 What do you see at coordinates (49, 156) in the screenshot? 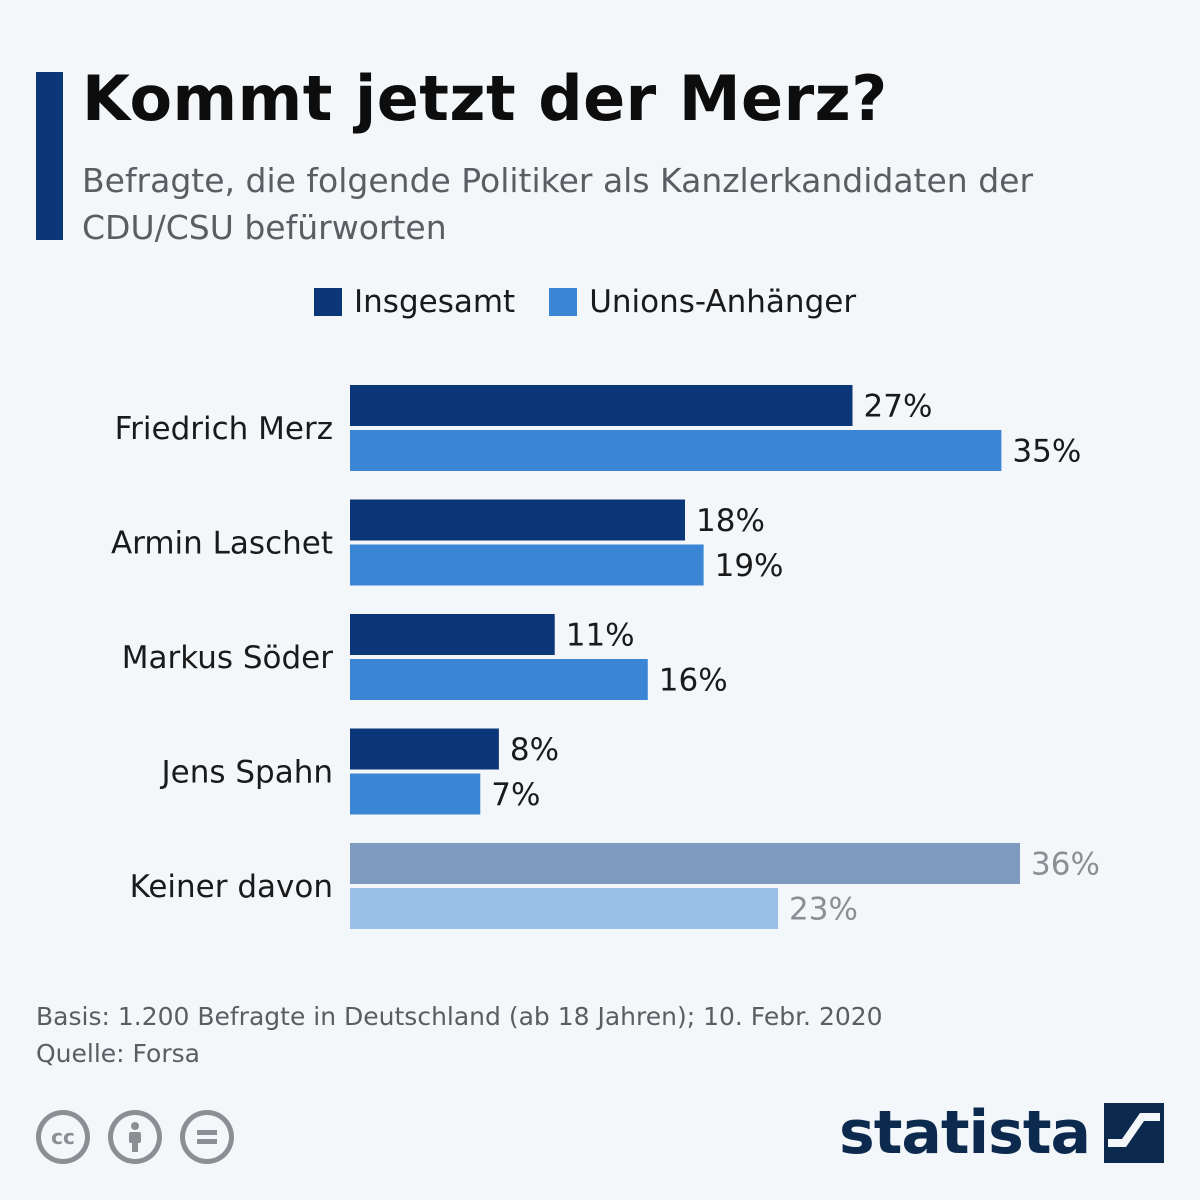
I see `title-accent-bar` at bounding box center [49, 156].